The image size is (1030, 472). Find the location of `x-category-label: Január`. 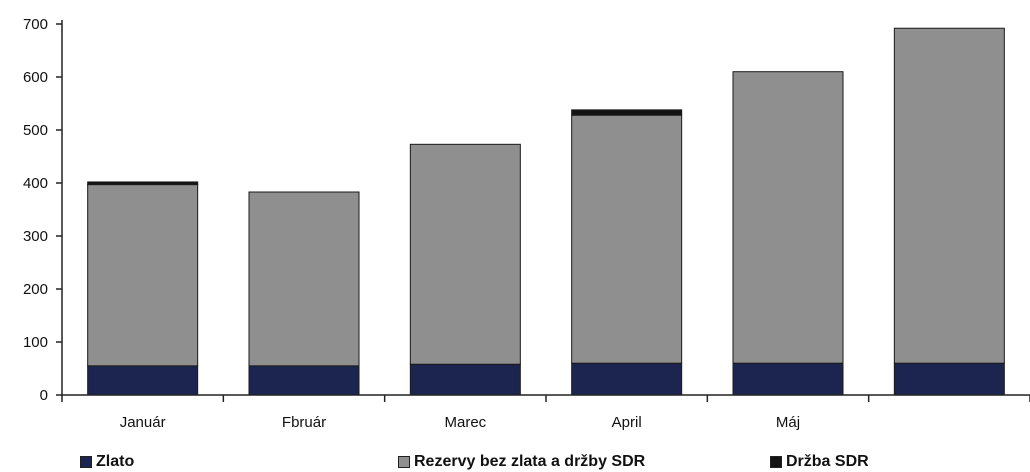

x-category-label: Január is located at coordinates (143, 422).